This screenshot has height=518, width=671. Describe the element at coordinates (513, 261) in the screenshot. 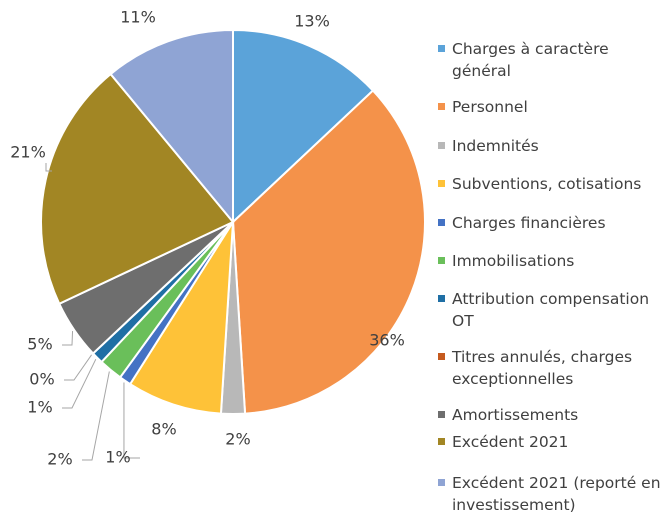

I see `legend-label: Immobilisations` at that location.